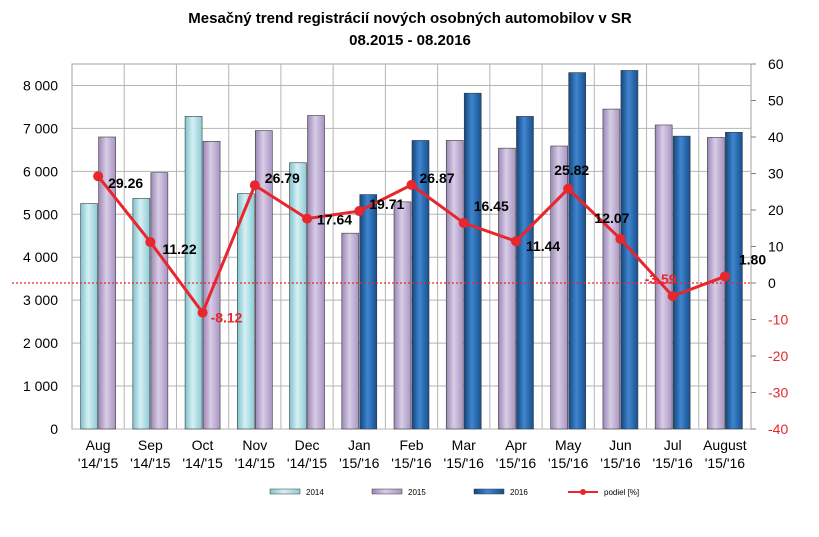  What do you see at coordinates (778, 356) in the screenshot?
I see `y-right-tick-label: -20` at bounding box center [778, 356].